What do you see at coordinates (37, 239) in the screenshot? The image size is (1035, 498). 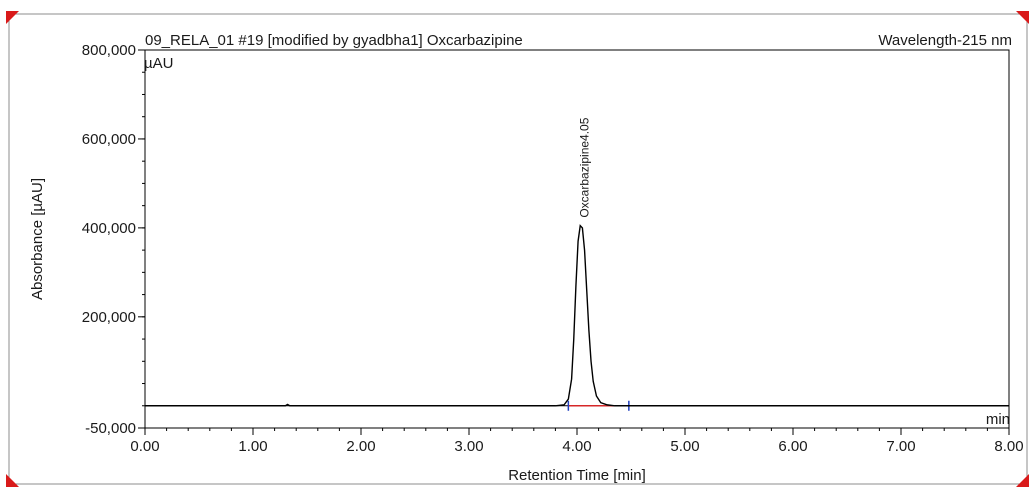 I see `y-axis-title: Absorbance [µAU]` at bounding box center [37, 239].